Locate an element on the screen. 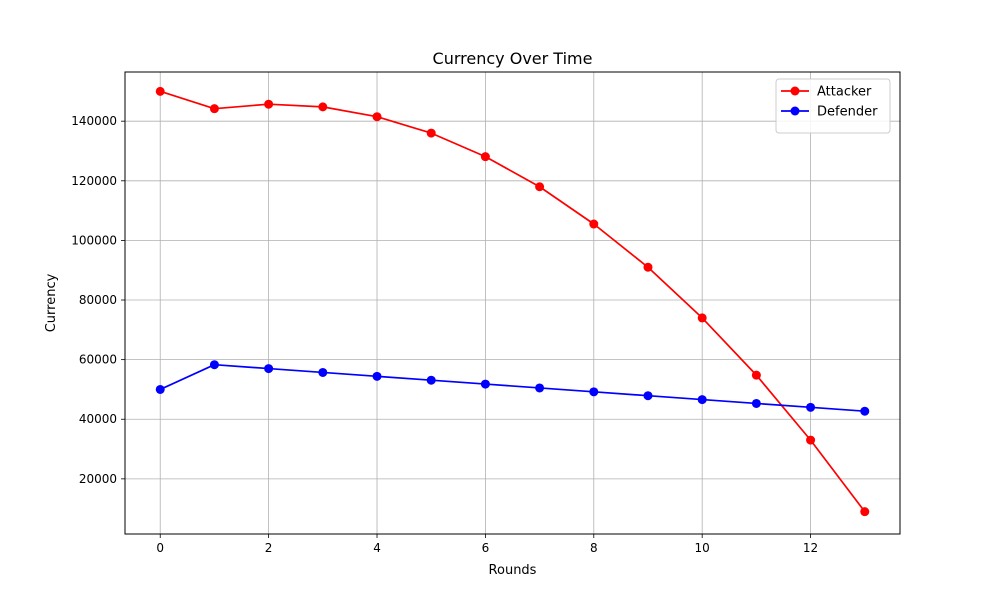 This screenshot has height=604, width=1000. legend-attacker-marker is located at coordinates (795, 91).